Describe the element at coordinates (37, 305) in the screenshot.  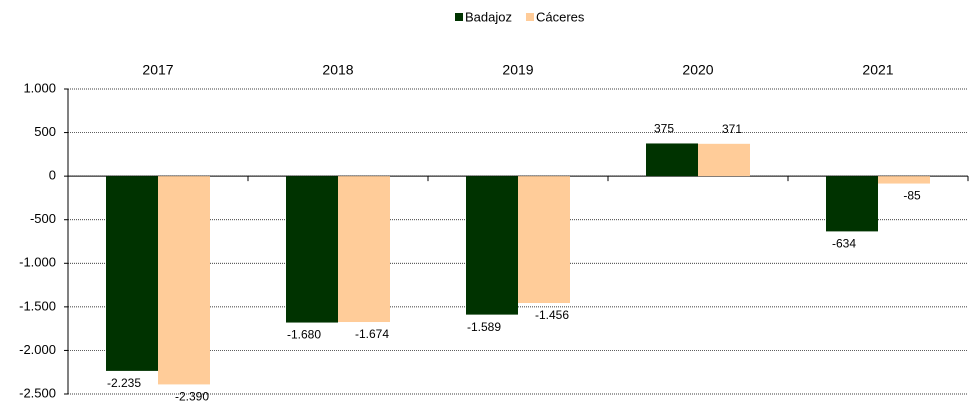
I see `y-tick-label: -1.500` at that location.